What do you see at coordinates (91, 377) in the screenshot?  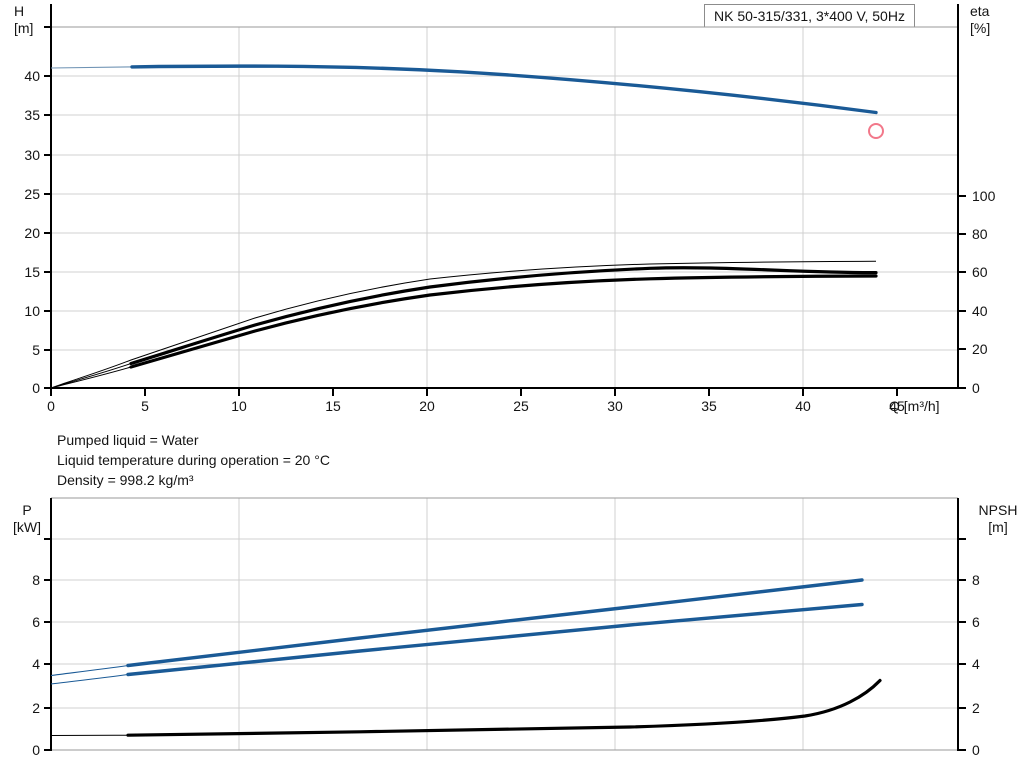 I see `efficiency-total-curve-lead` at bounding box center [91, 377].